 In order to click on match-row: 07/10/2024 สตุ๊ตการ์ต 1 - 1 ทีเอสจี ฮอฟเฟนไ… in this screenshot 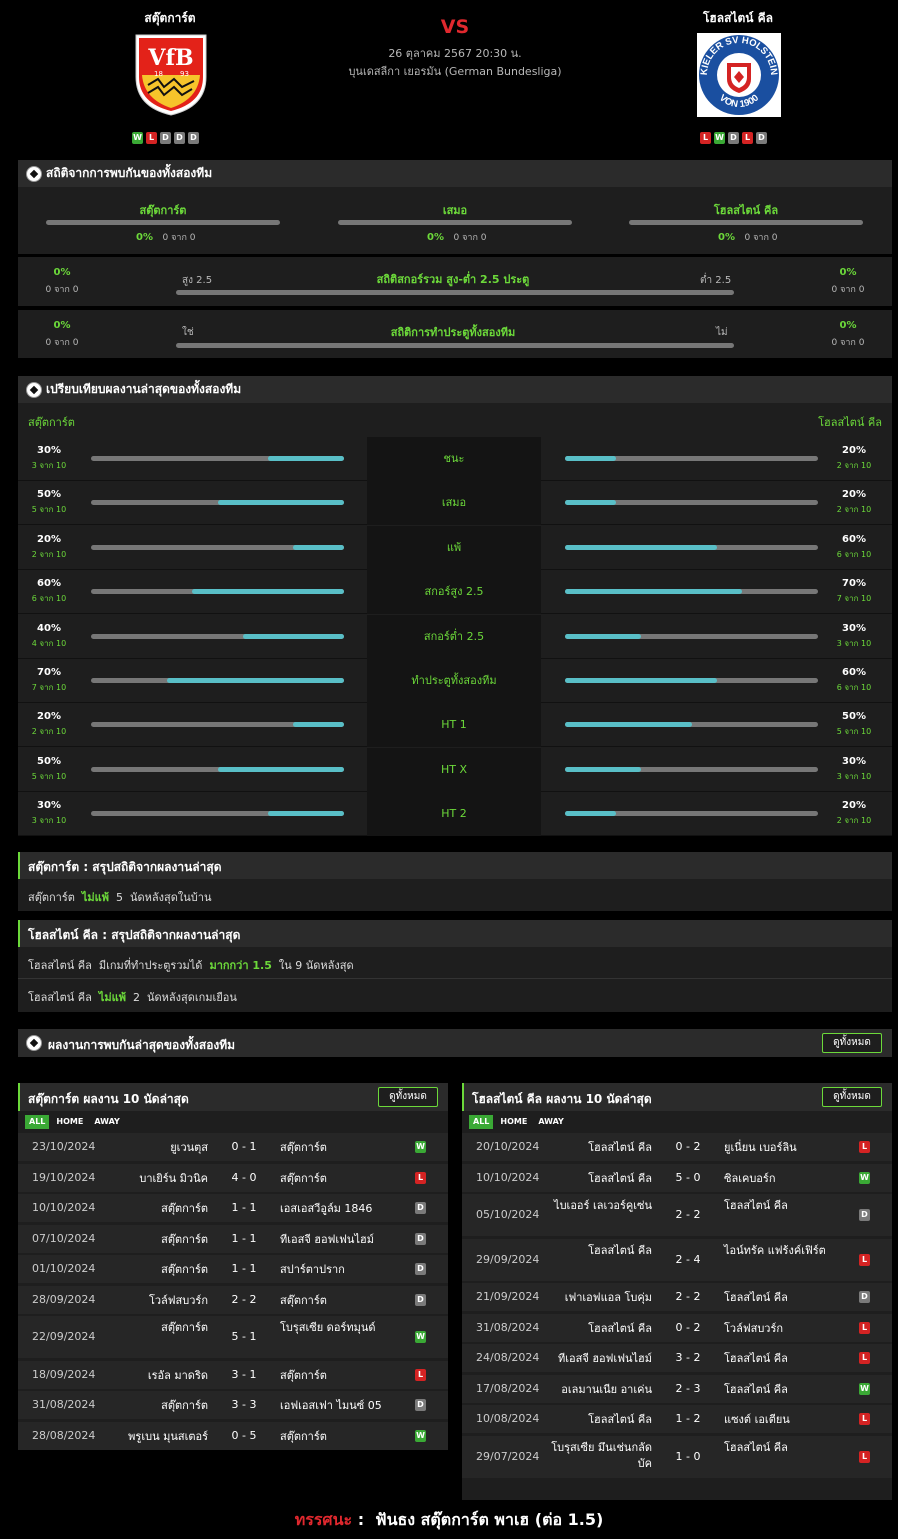, I will do `click(233, 1238)`.